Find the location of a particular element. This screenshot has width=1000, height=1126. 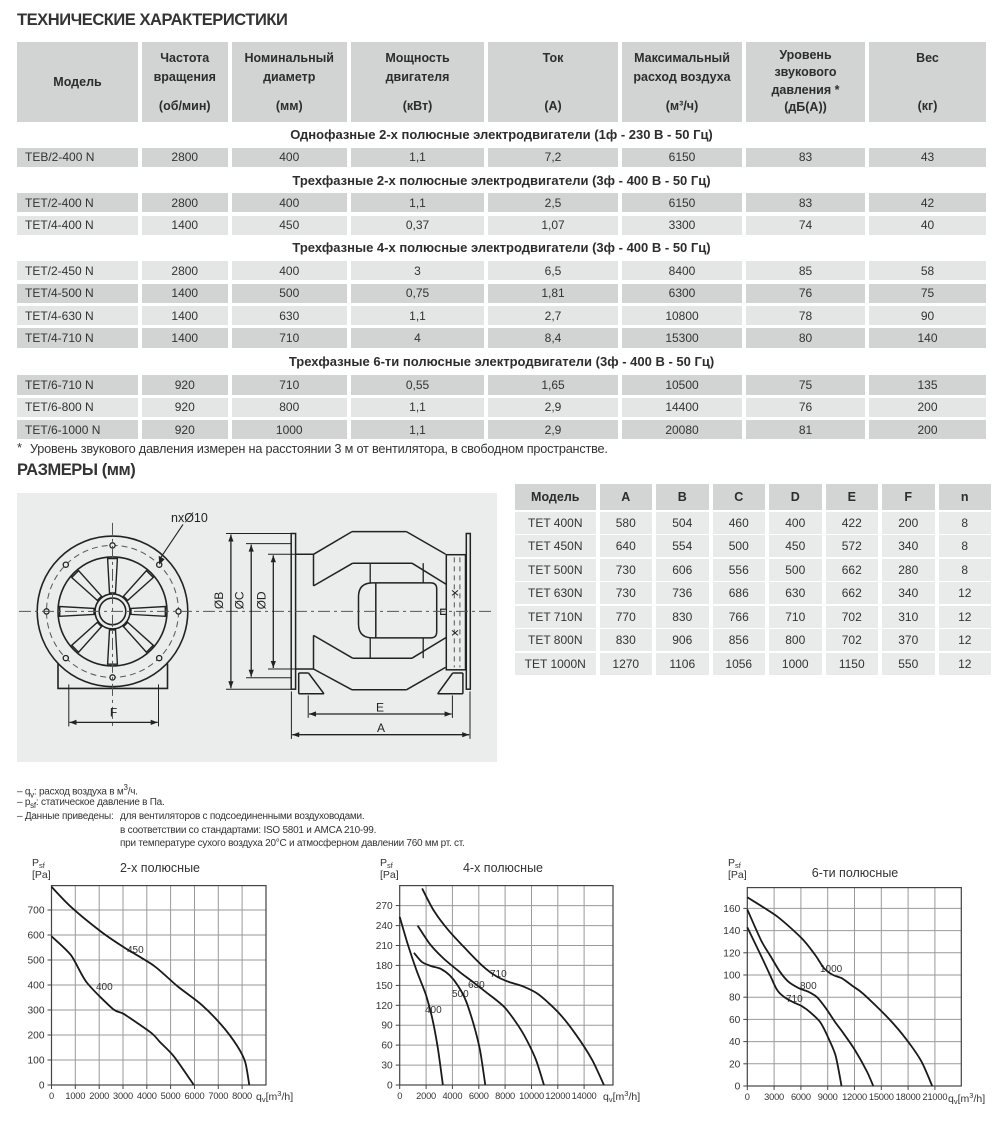

svg-text: 4-х полюсные is located at coordinates (503, 868).